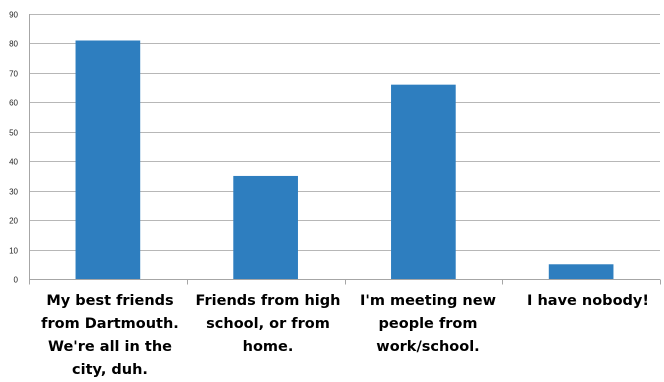 The height and width of the screenshot is (382, 664). I want to click on x-tick-label-2: Friends from high school, or from home., so click(268, 324).